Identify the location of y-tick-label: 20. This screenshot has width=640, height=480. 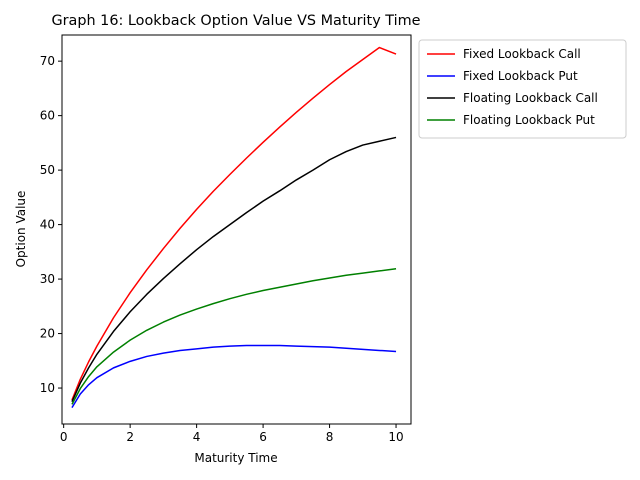
(47, 334).